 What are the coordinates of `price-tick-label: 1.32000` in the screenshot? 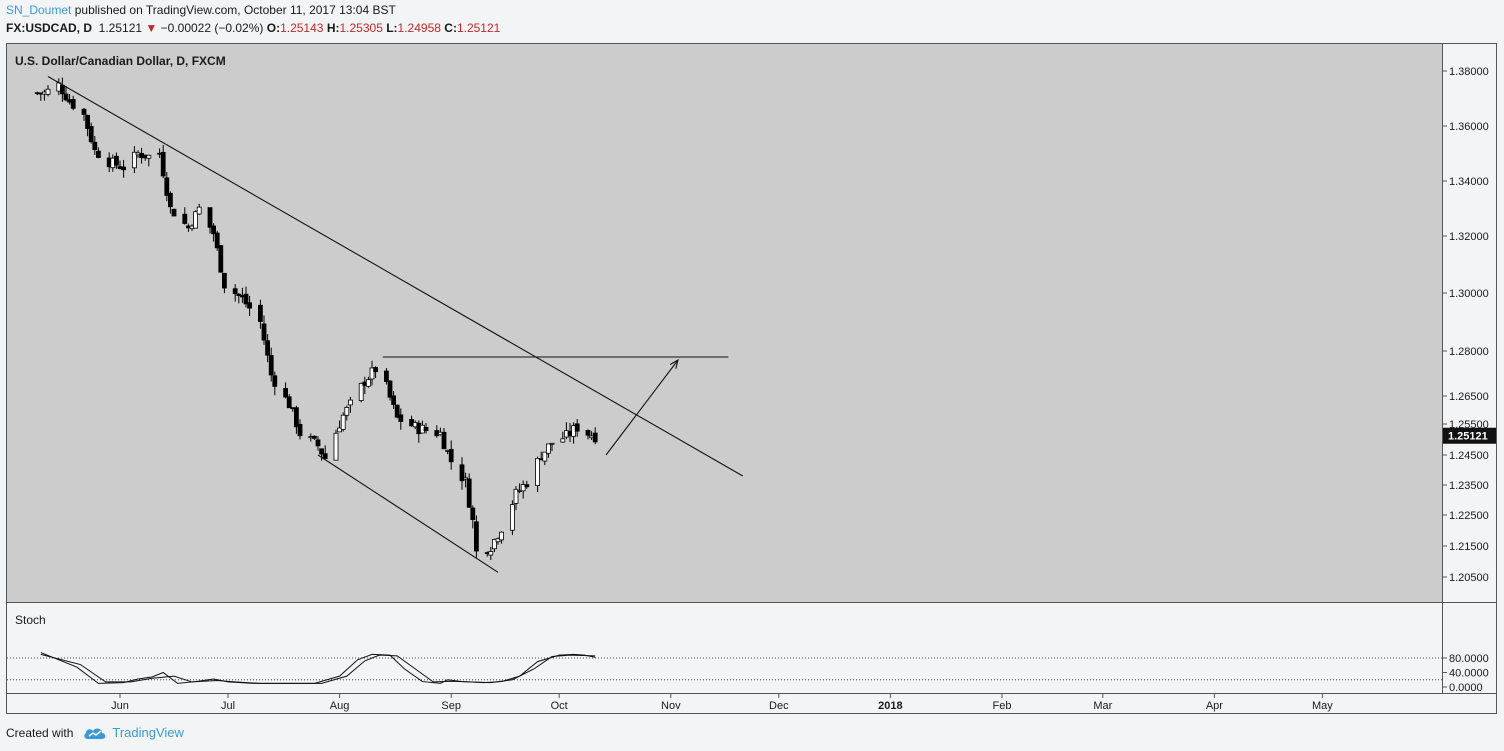 It's located at (1469, 237).